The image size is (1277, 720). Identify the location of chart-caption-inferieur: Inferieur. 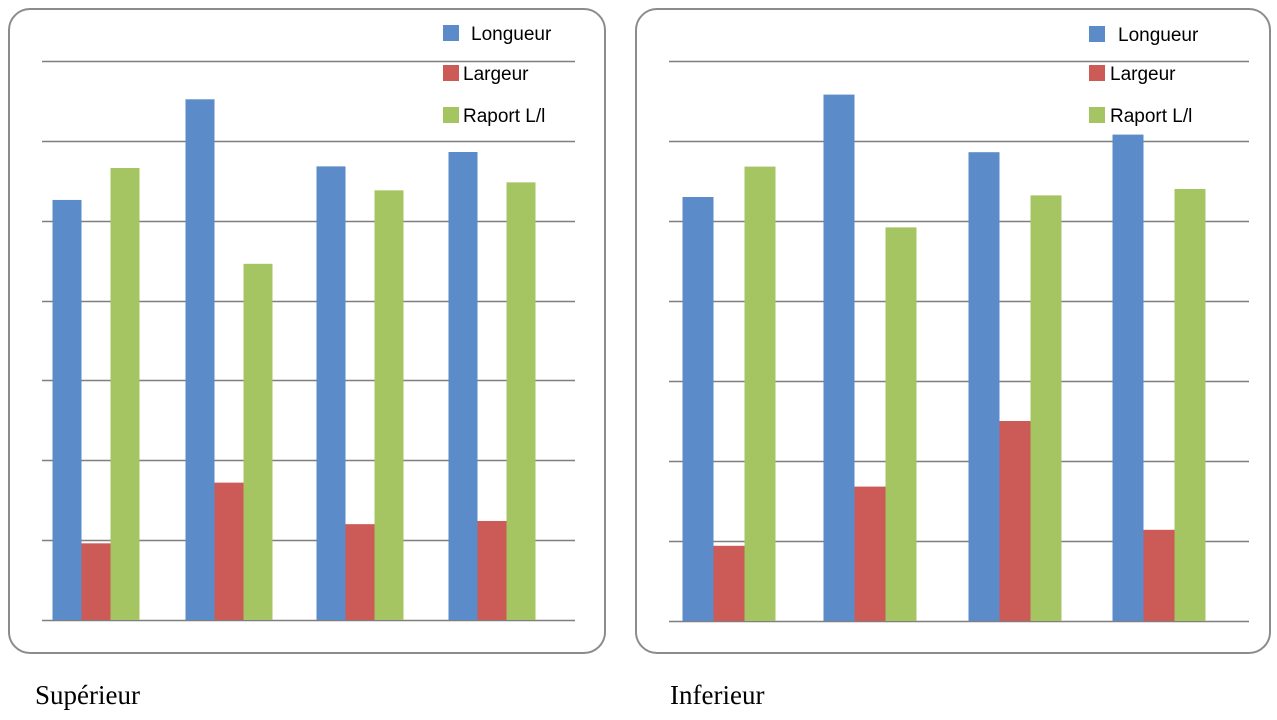
(717, 695).